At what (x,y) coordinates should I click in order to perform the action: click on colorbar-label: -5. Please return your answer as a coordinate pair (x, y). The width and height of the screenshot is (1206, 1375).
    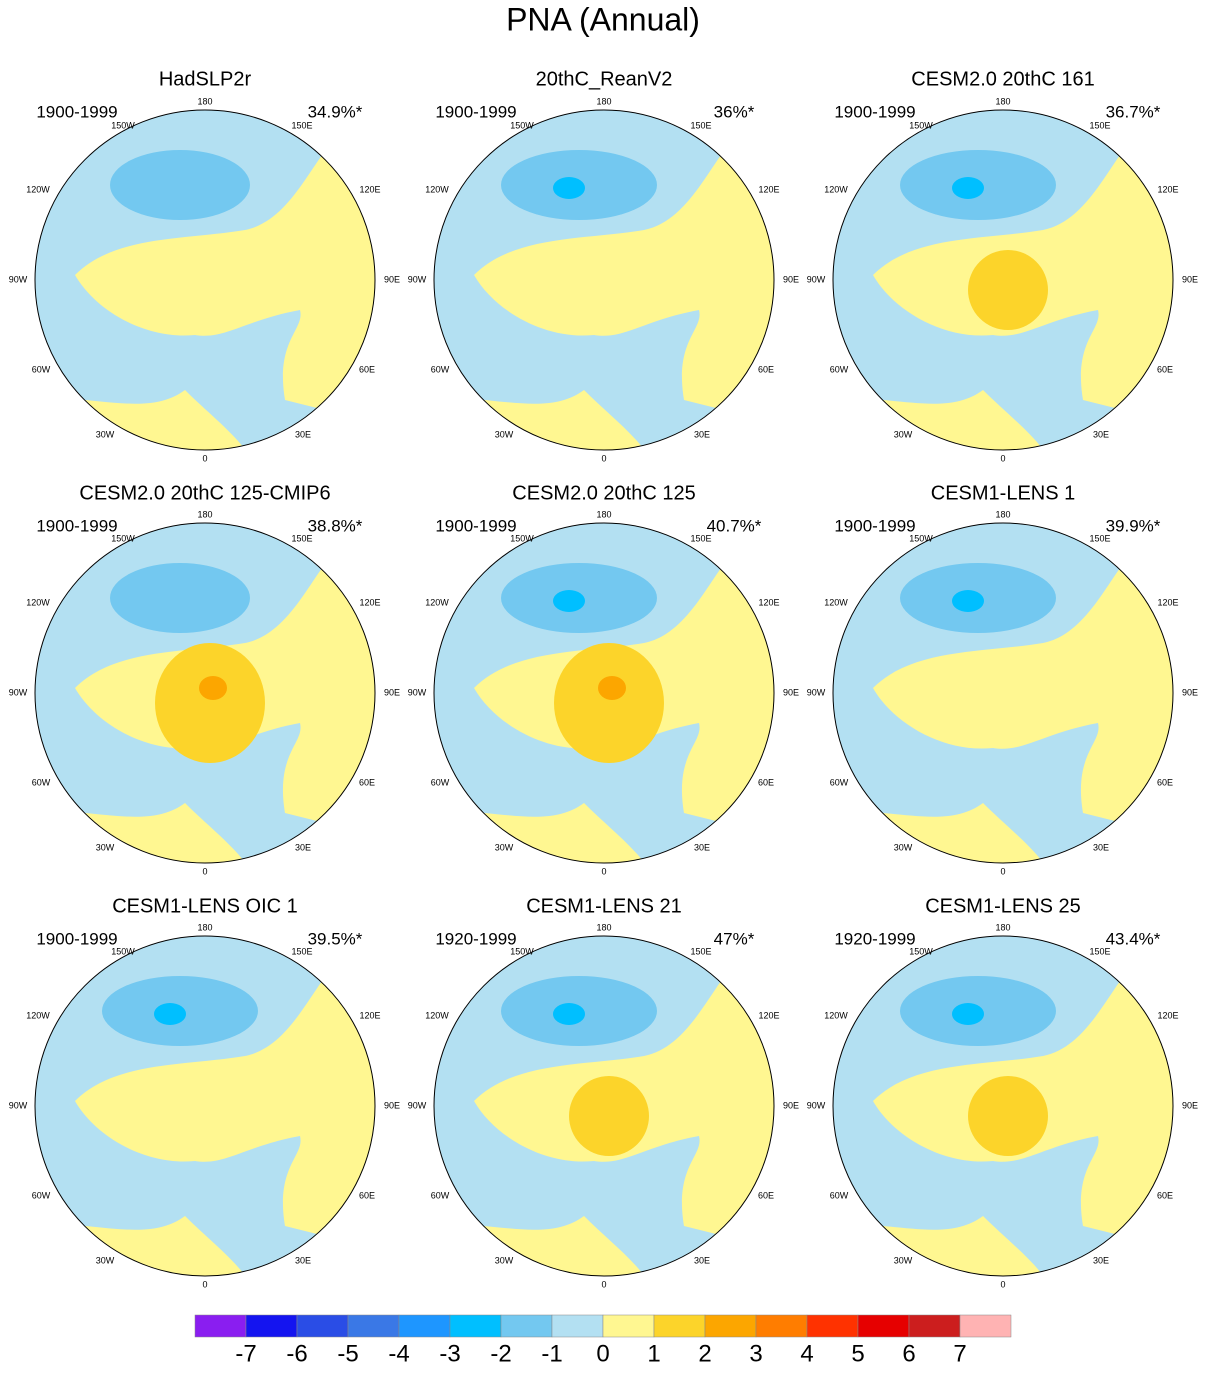
    Looking at the image, I should click on (347, 1353).